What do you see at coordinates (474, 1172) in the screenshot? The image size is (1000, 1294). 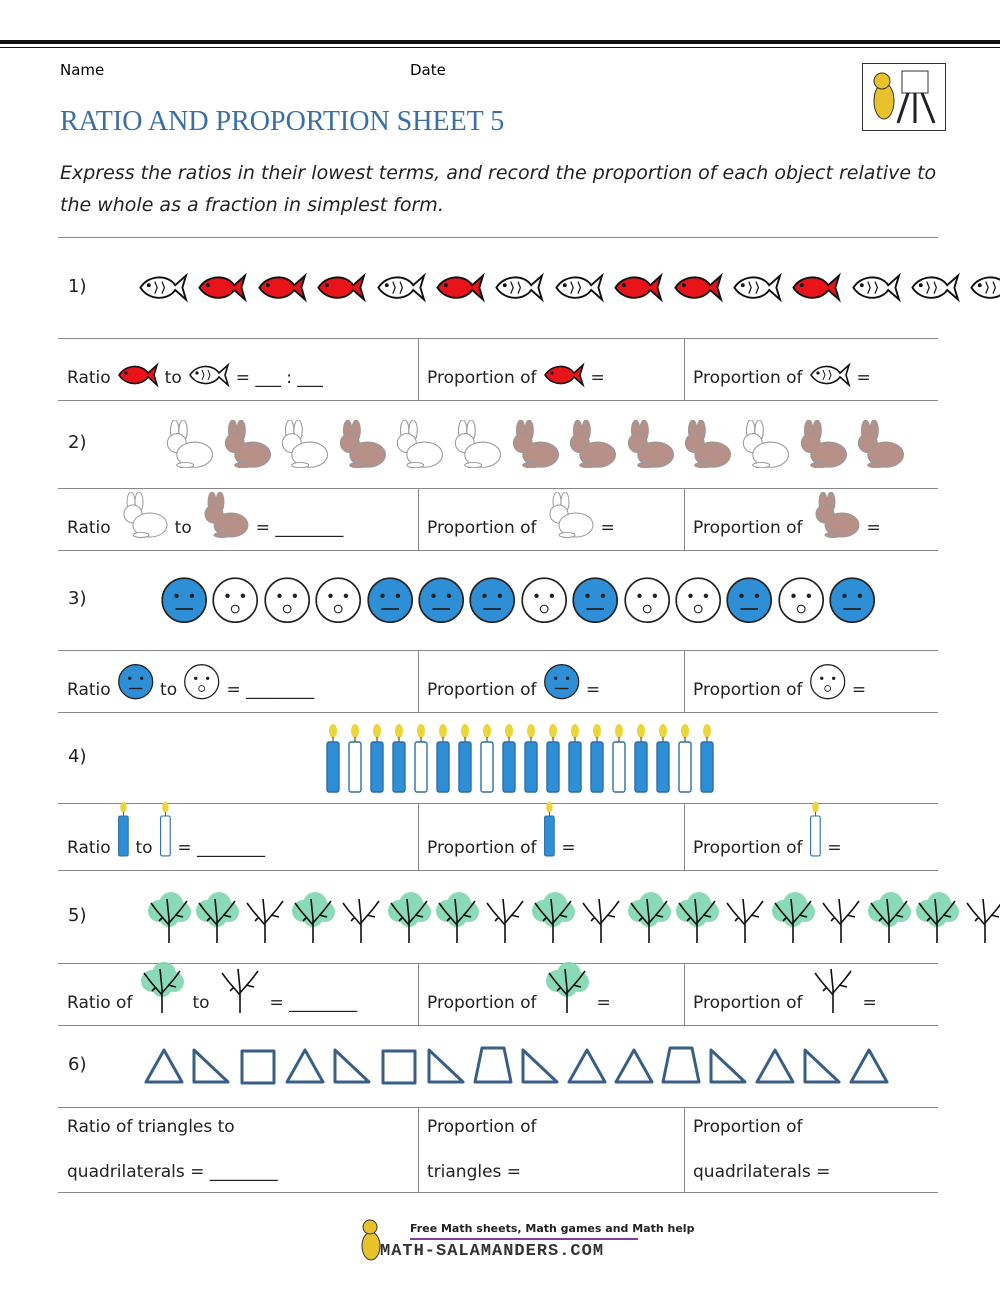 I see `cell-text: triangles =` at bounding box center [474, 1172].